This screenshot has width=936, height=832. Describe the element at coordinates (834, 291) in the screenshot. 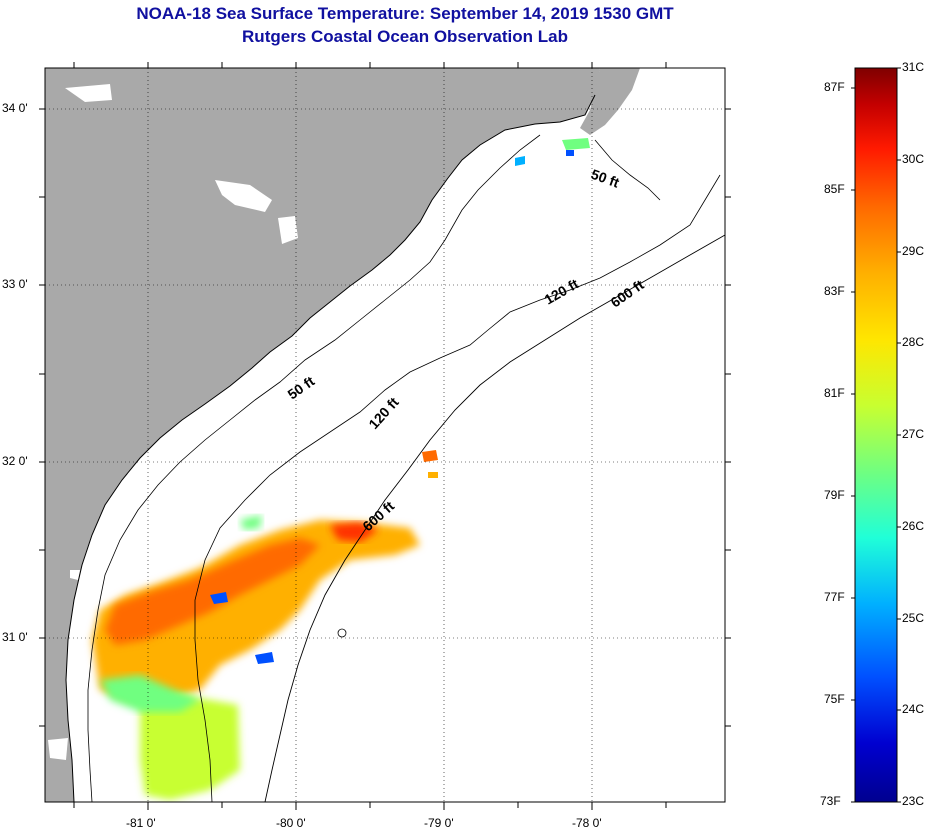

I see `colorbar-f-label: 83F` at that location.